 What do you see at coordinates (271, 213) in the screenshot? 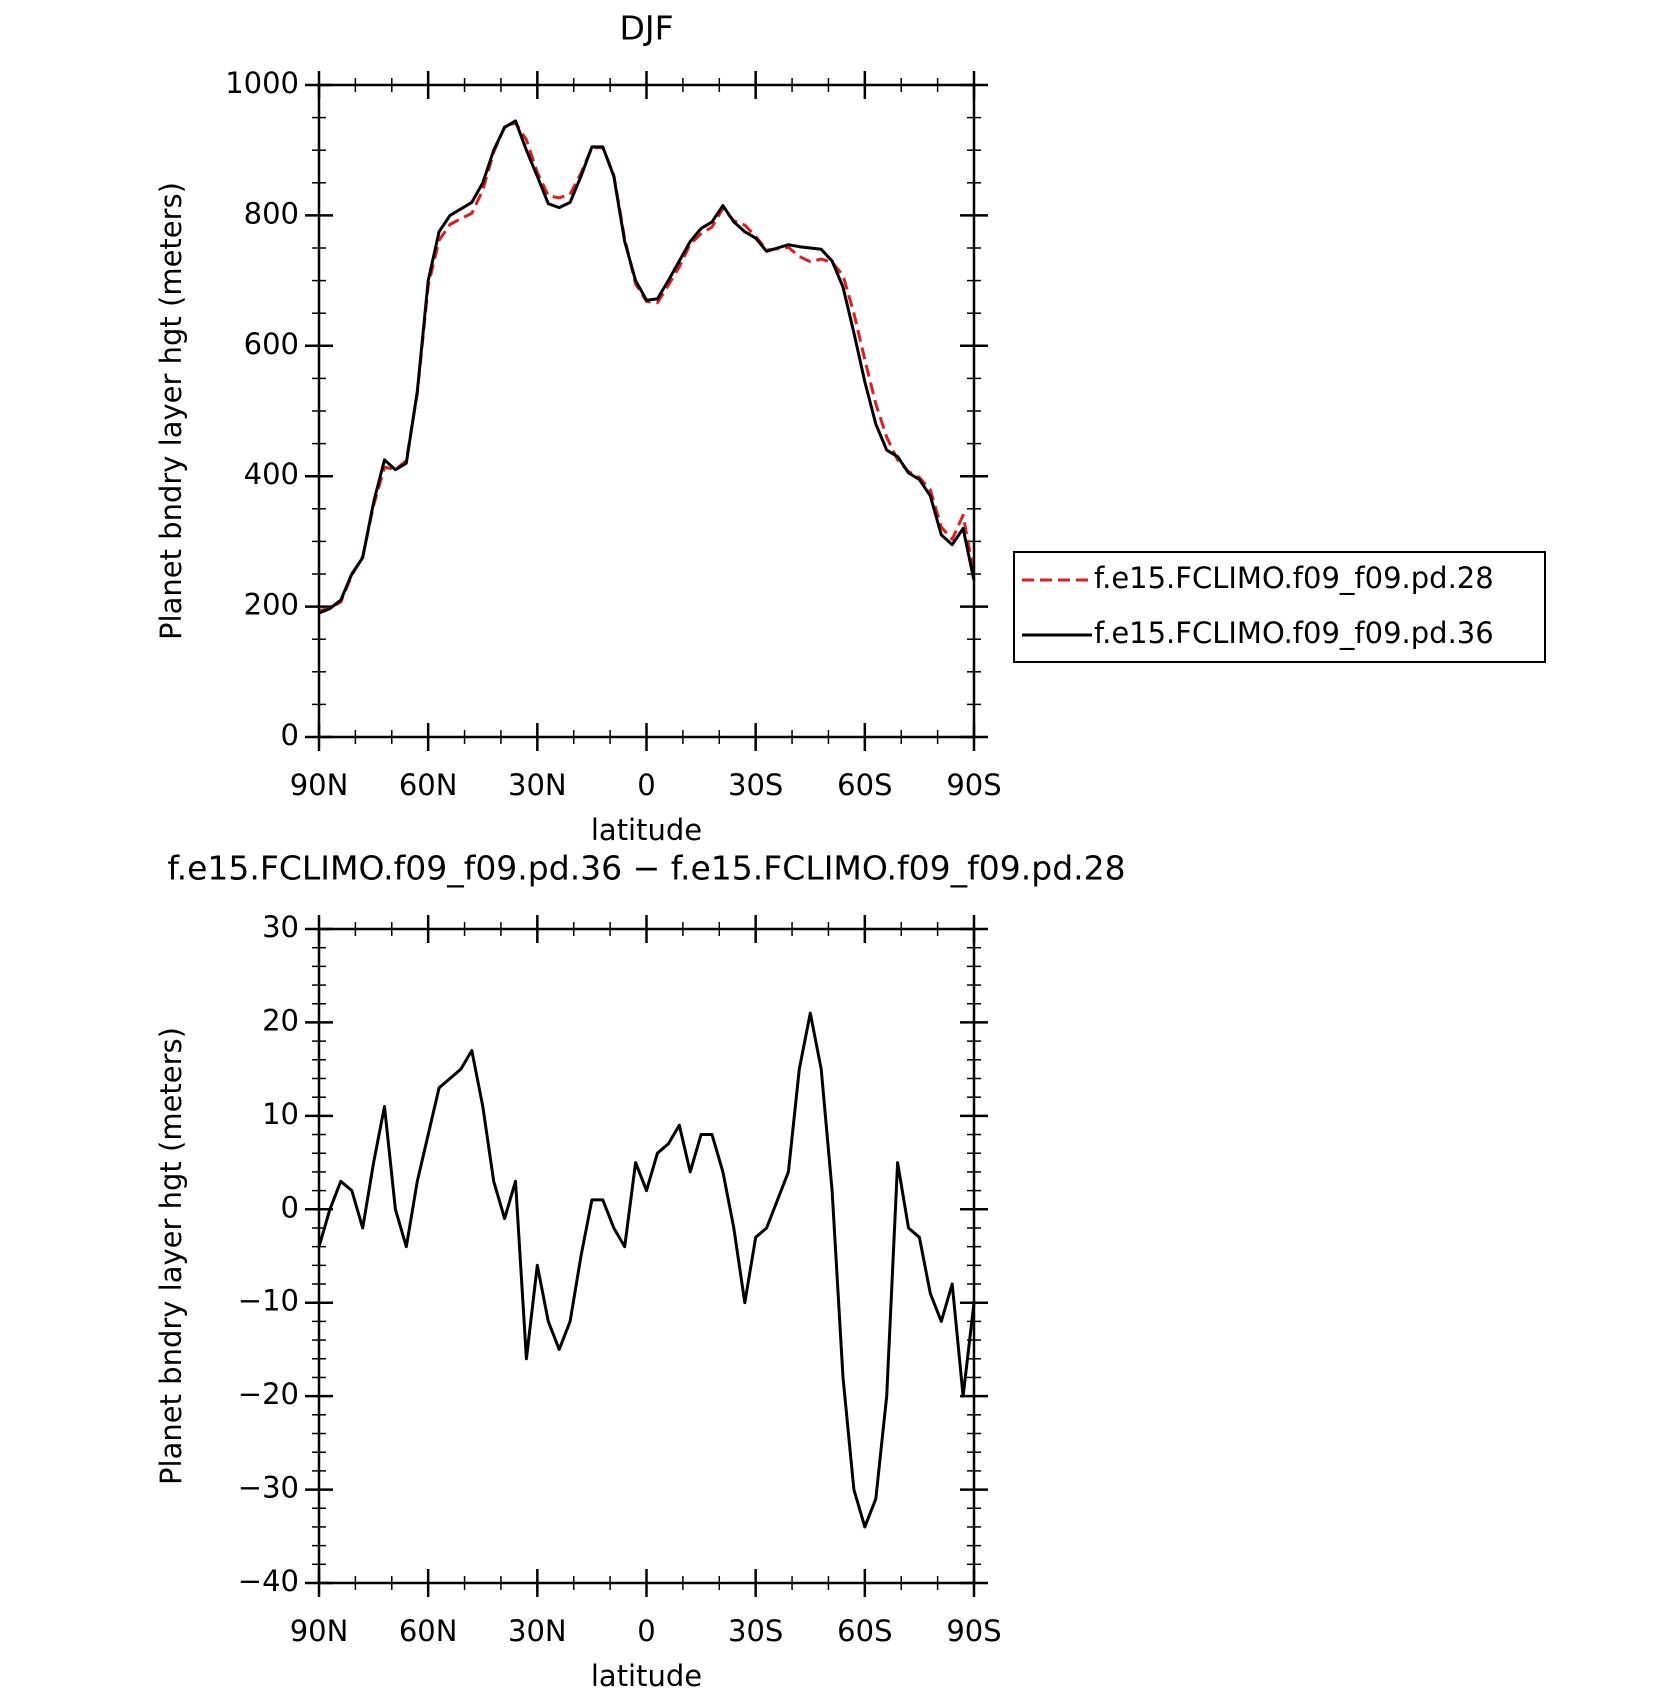
I see `y-tick-label: 800` at bounding box center [271, 213].